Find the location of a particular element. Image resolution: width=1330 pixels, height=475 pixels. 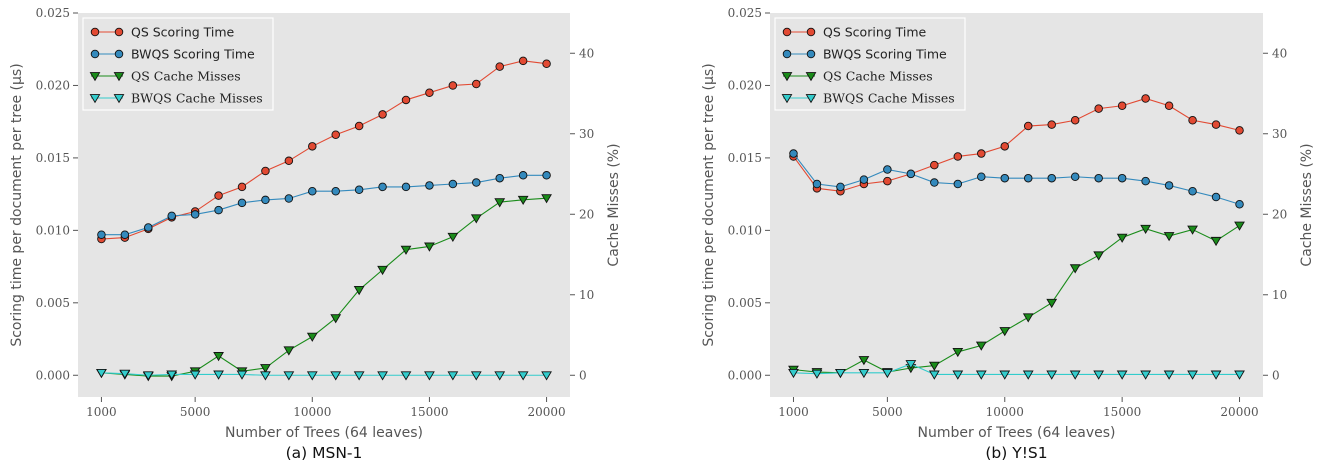

y2-tick-label: 30 is located at coordinates (586, 134).